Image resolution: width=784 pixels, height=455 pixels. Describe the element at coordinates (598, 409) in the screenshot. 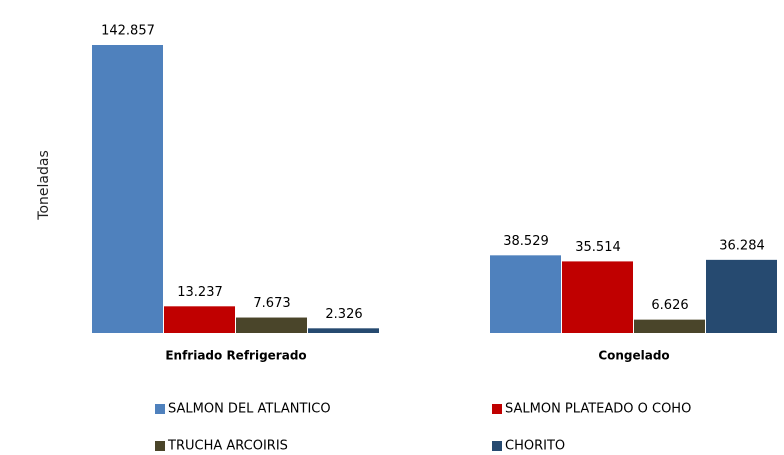

I see `legend-label: SALMON PLATEADO O COHO` at that location.